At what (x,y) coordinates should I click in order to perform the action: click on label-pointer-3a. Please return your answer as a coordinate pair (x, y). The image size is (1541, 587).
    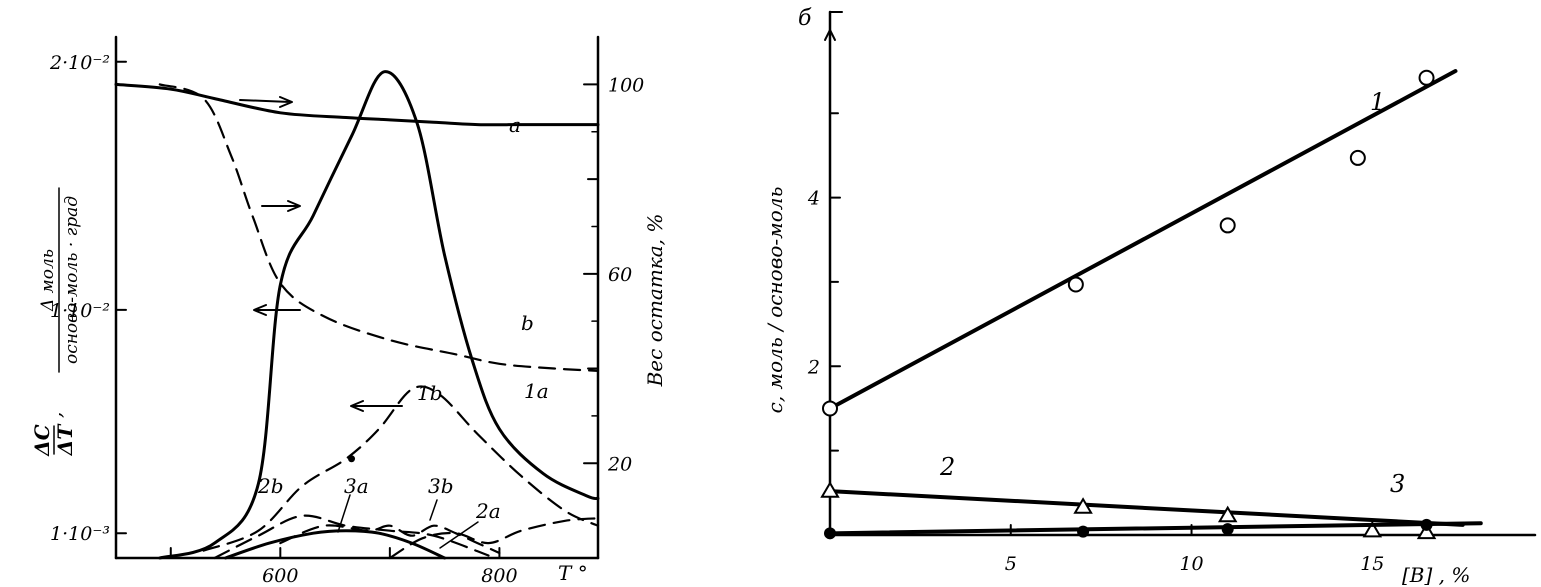
    Looking at the image, I should click on (344, 513).